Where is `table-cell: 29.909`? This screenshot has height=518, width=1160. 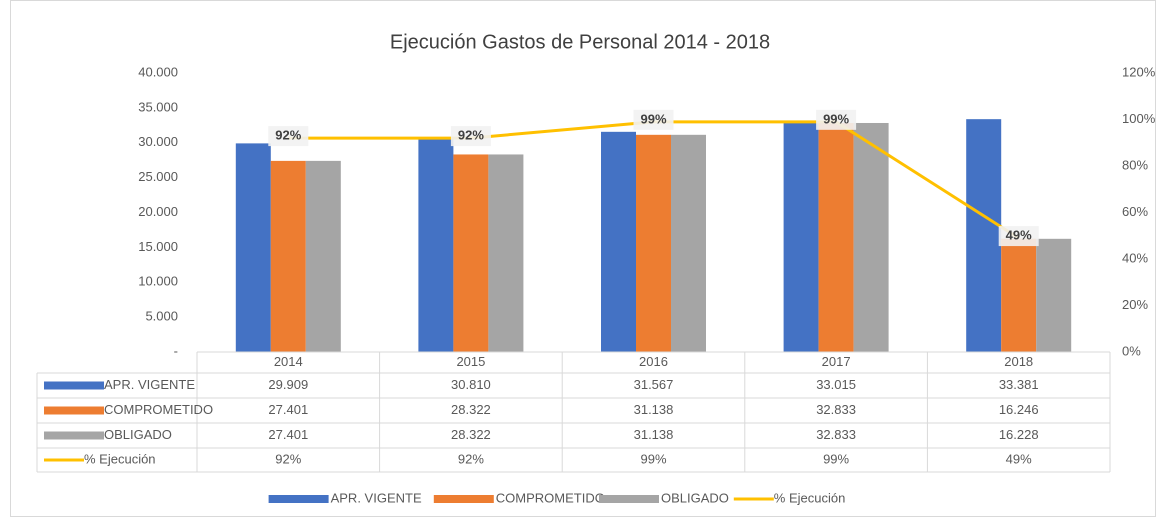
table-cell: 29.909 is located at coordinates (288, 384).